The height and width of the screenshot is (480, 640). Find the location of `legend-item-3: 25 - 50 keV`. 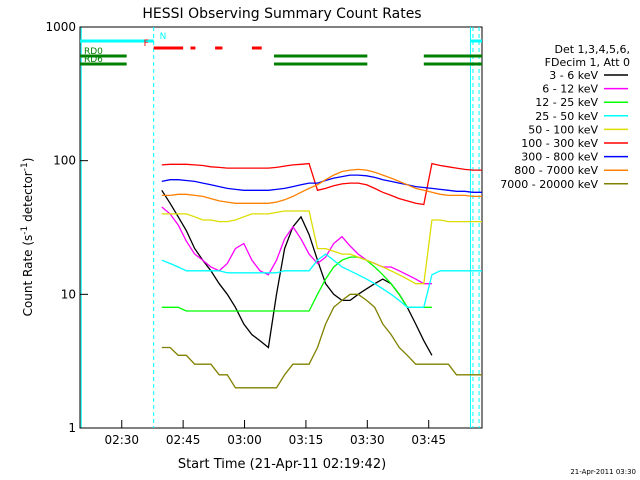

legend-item-3: 25 - 50 keV is located at coordinates (566, 116).